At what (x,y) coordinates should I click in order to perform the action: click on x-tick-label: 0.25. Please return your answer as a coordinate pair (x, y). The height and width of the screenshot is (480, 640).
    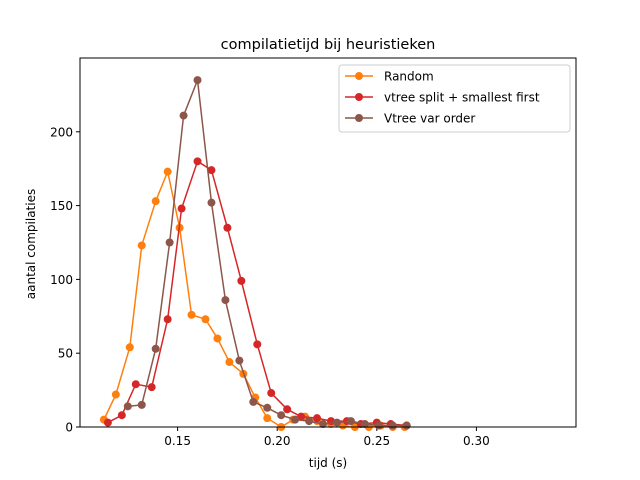
    Looking at the image, I should click on (376, 441).